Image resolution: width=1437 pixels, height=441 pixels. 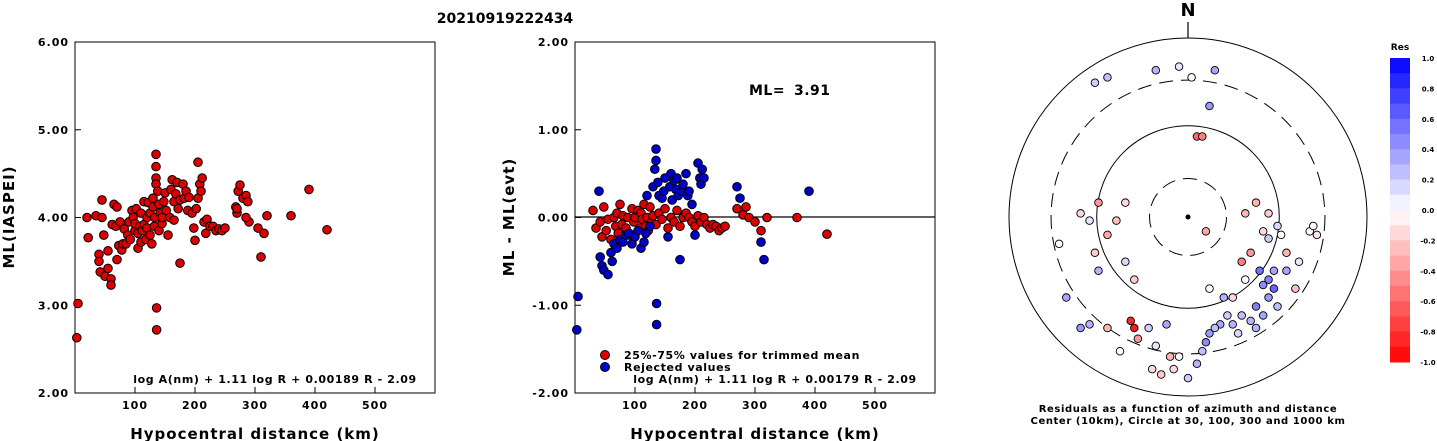 What do you see at coordinates (605, 355) in the screenshot?
I see `legend-marker-trimmed` at bounding box center [605, 355].